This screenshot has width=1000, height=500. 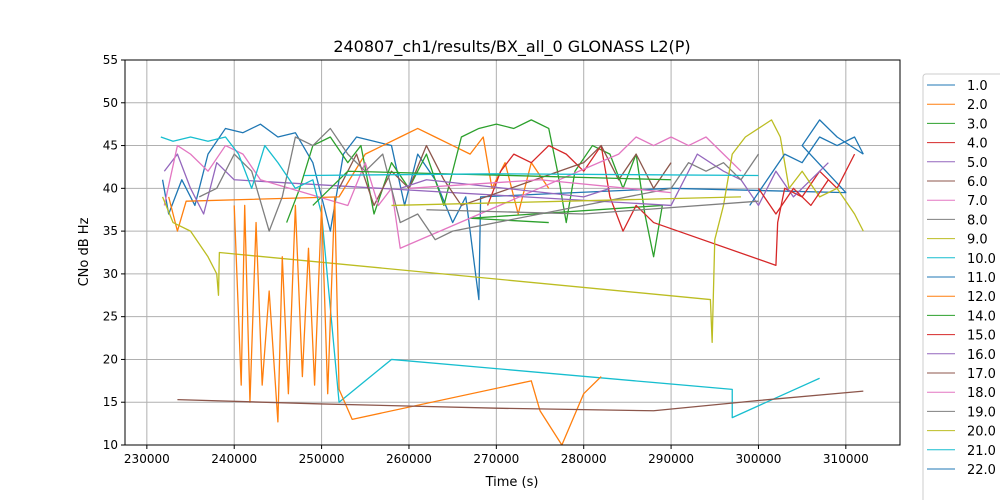 I want to click on legend-label: 19.0, so click(x=981, y=412).